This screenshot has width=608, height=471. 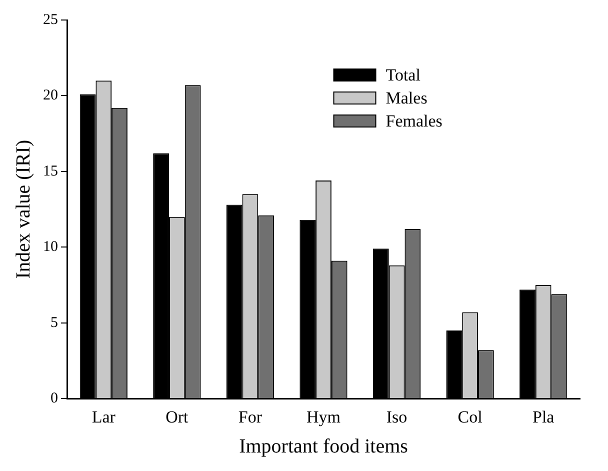 What do you see at coordinates (323, 446) in the screenshot?
I see `x-axis-title: Important food items` at bounding box center [323, 446].